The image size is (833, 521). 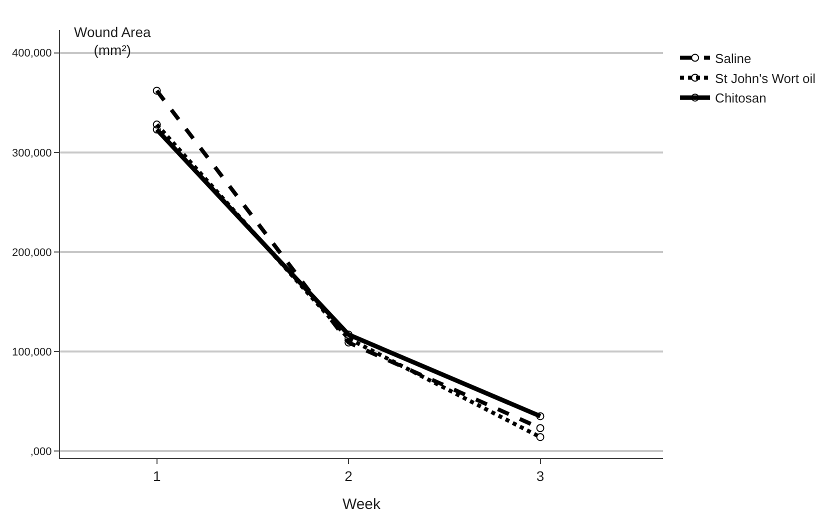 What do you see at coordinates (156, 476) in the screenshot?
I see `x-tick-label: 1` at bounding box center [156, 476].